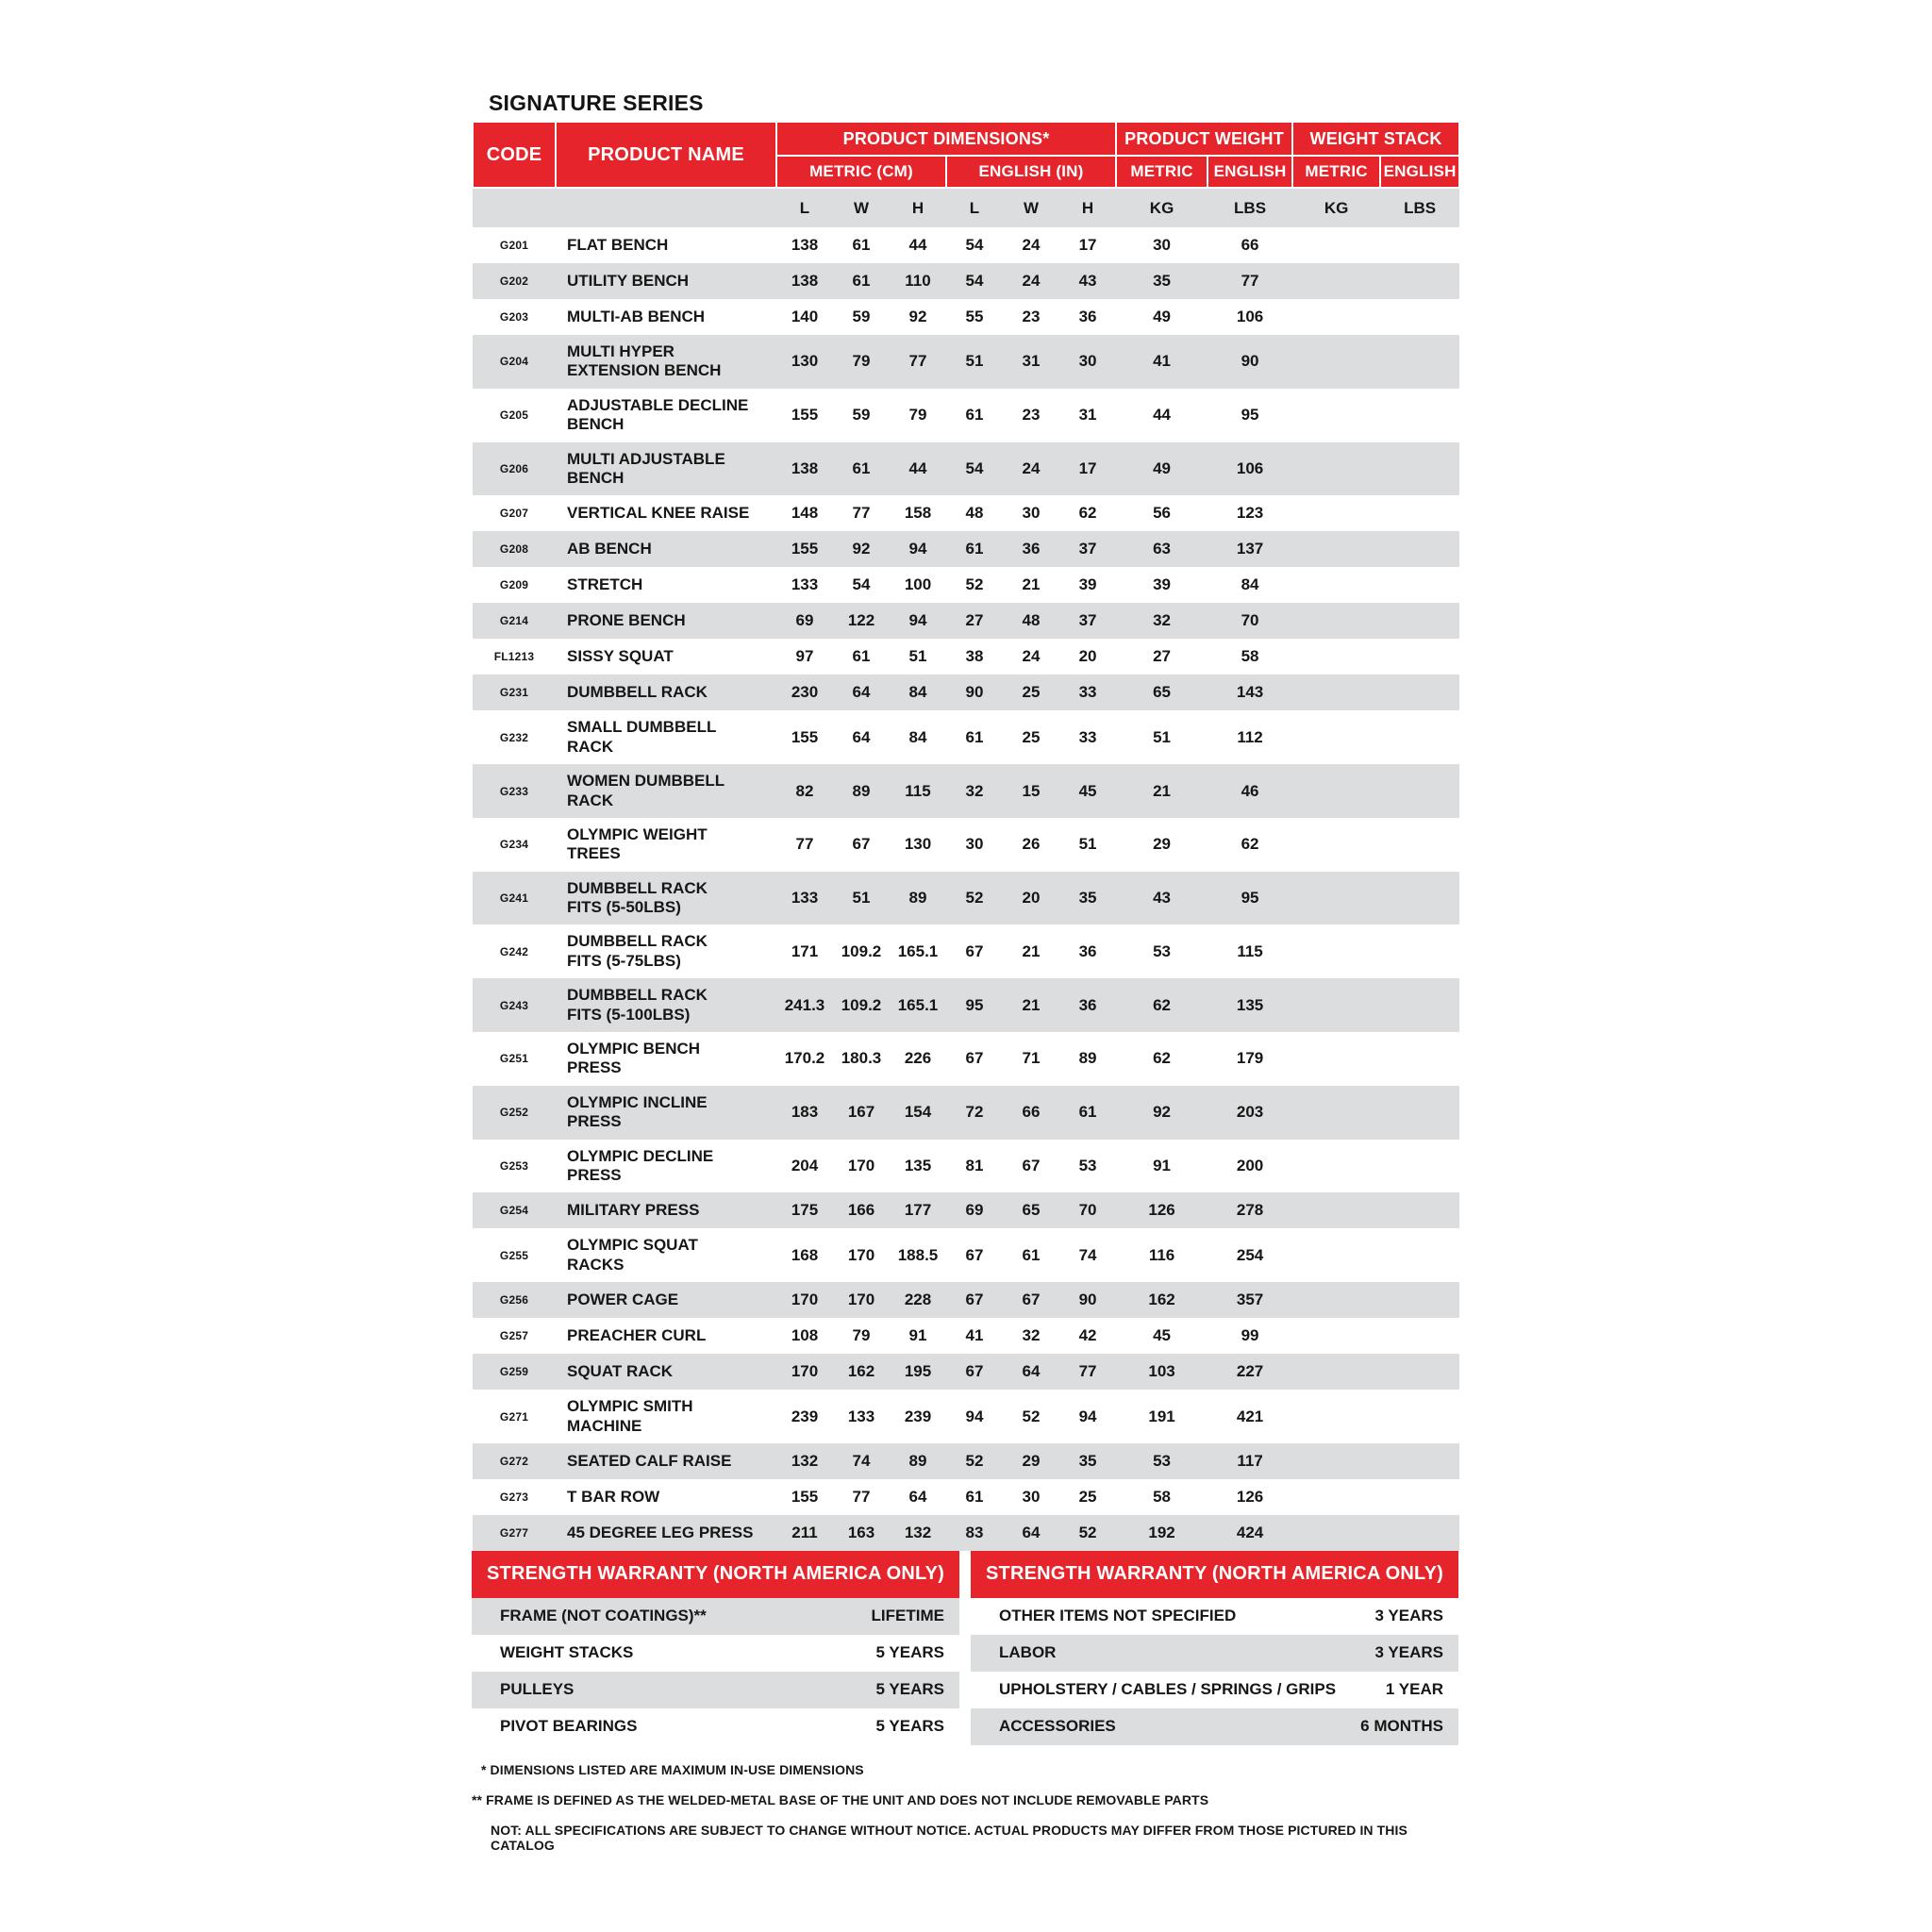 The width and height of the screenshot is (1932, 1932). What do you see at coordinates (1250, 1416) in the screenshot?
I see `weight-lbs-value: 421` at bounding box center [1250, 1416].